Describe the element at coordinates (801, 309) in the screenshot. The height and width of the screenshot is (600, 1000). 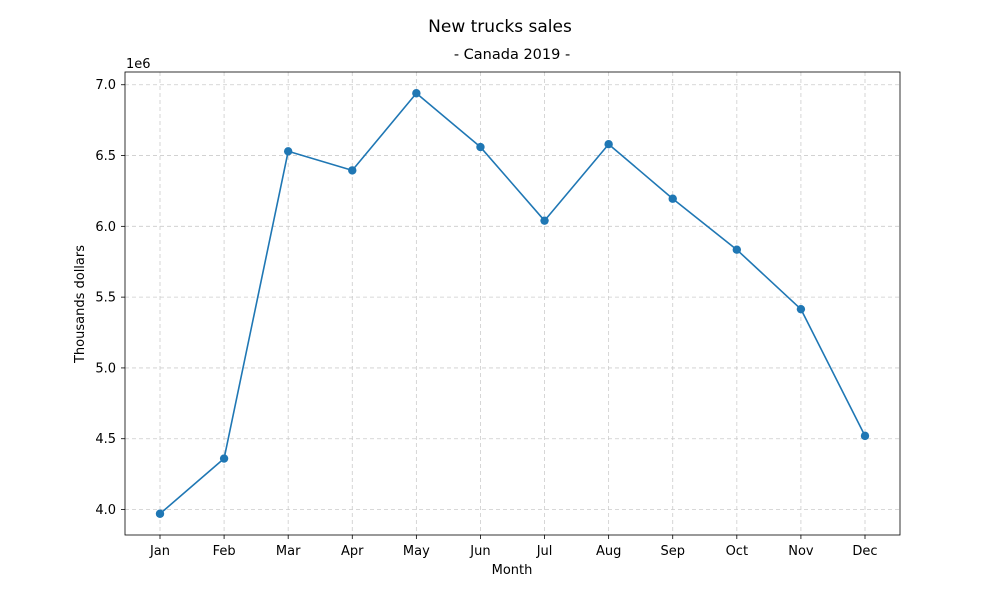
I see `data-point-nov` at that location.